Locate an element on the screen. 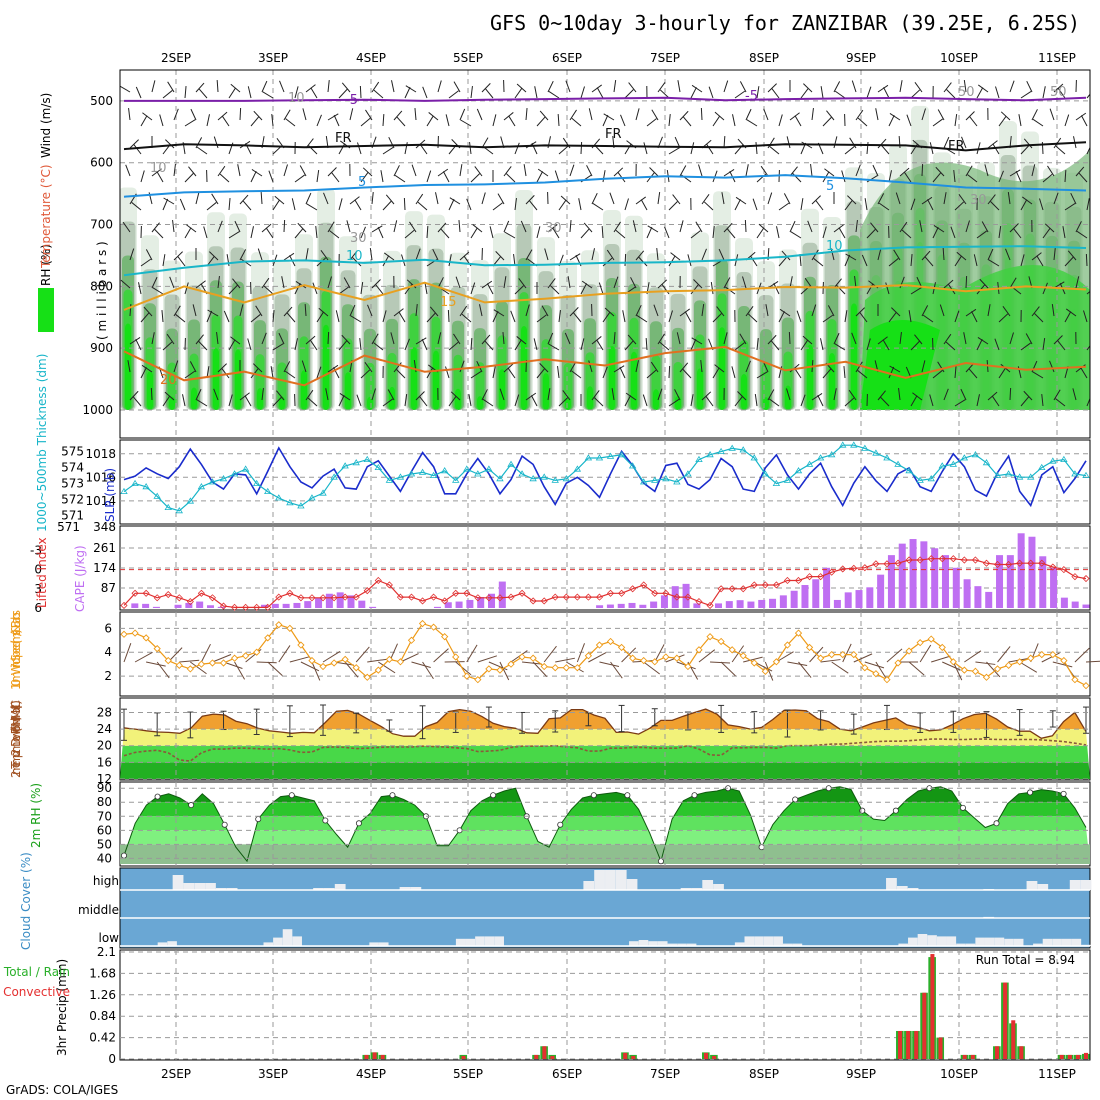  precip-convective-bar is located at coordinates (1005, 1020).